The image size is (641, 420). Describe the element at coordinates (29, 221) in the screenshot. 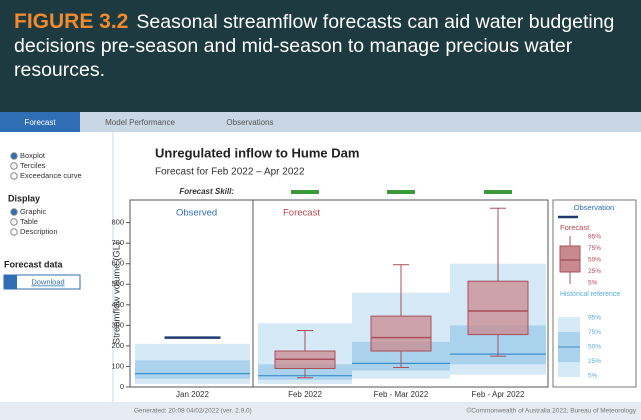

I see `radio-label: Table` at that location.